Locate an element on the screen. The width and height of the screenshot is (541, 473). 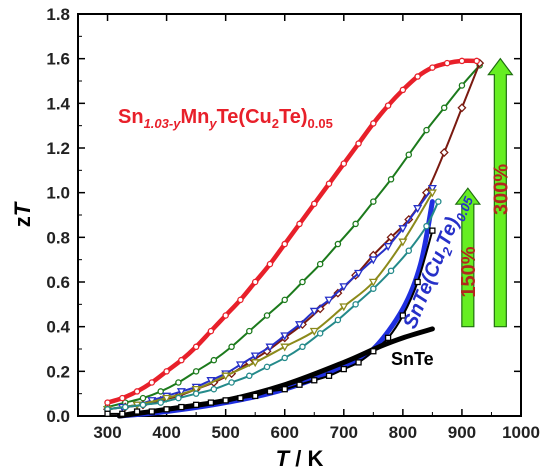
label-part: SnTe(Cu is located at coordinates (424, 290).